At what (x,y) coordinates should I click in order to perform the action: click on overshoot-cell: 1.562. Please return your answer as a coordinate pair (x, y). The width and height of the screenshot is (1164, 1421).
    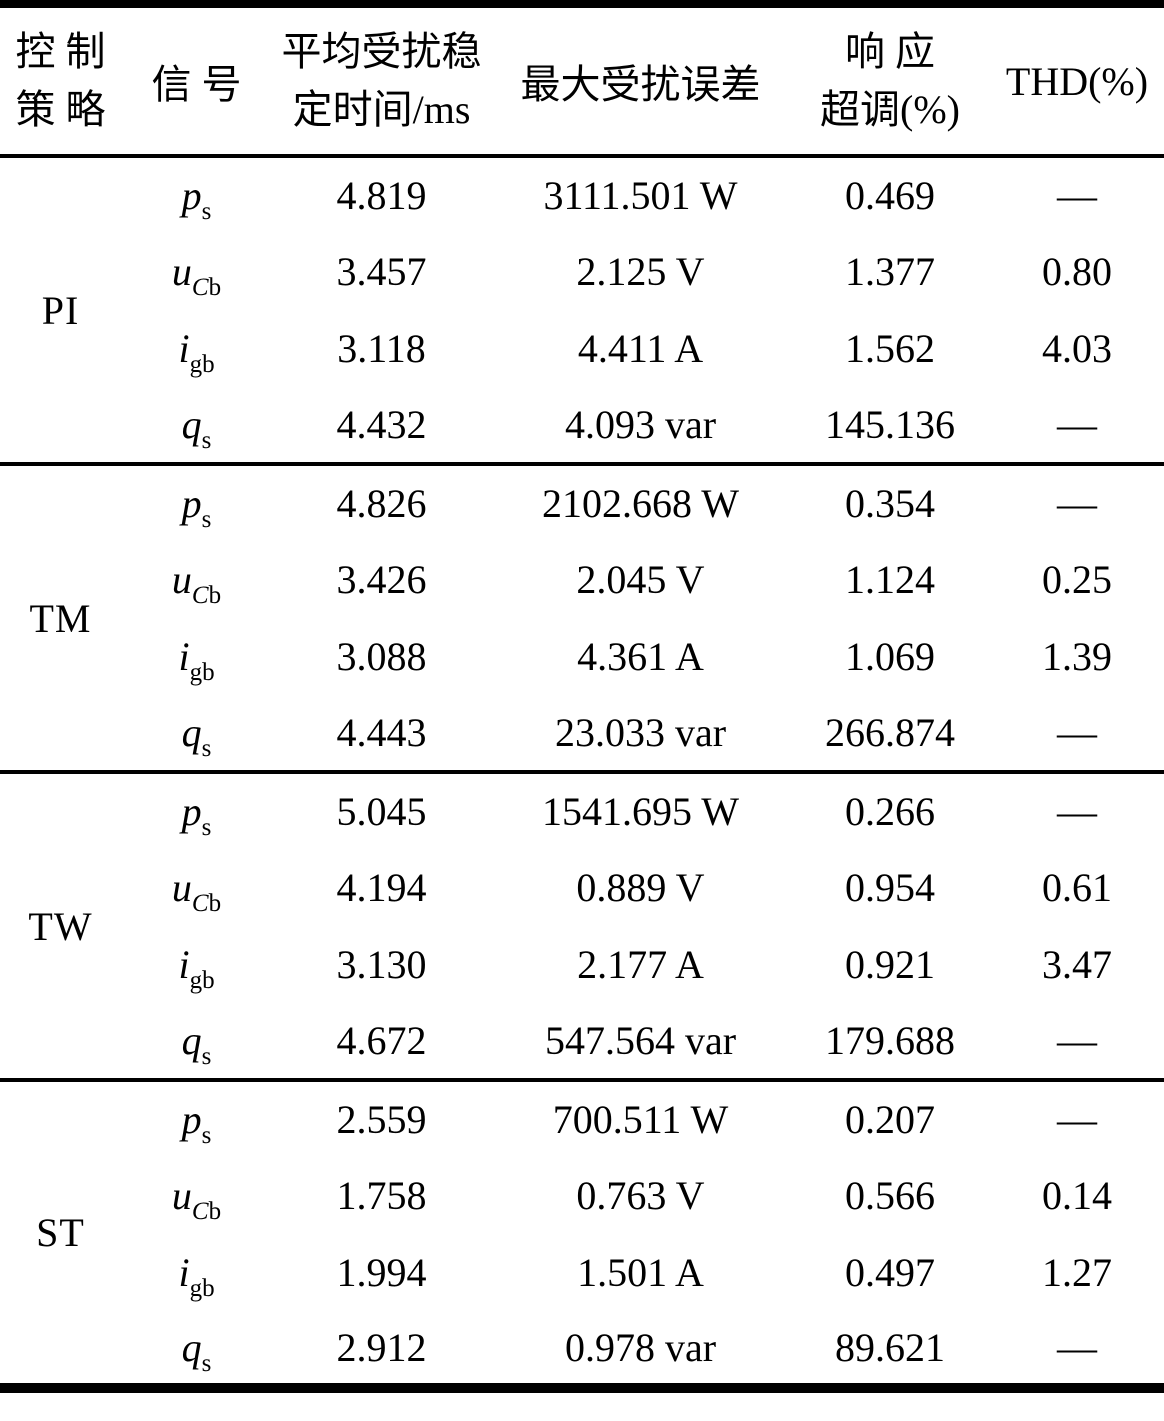
    Looking at the image, I should click on (890, 348).